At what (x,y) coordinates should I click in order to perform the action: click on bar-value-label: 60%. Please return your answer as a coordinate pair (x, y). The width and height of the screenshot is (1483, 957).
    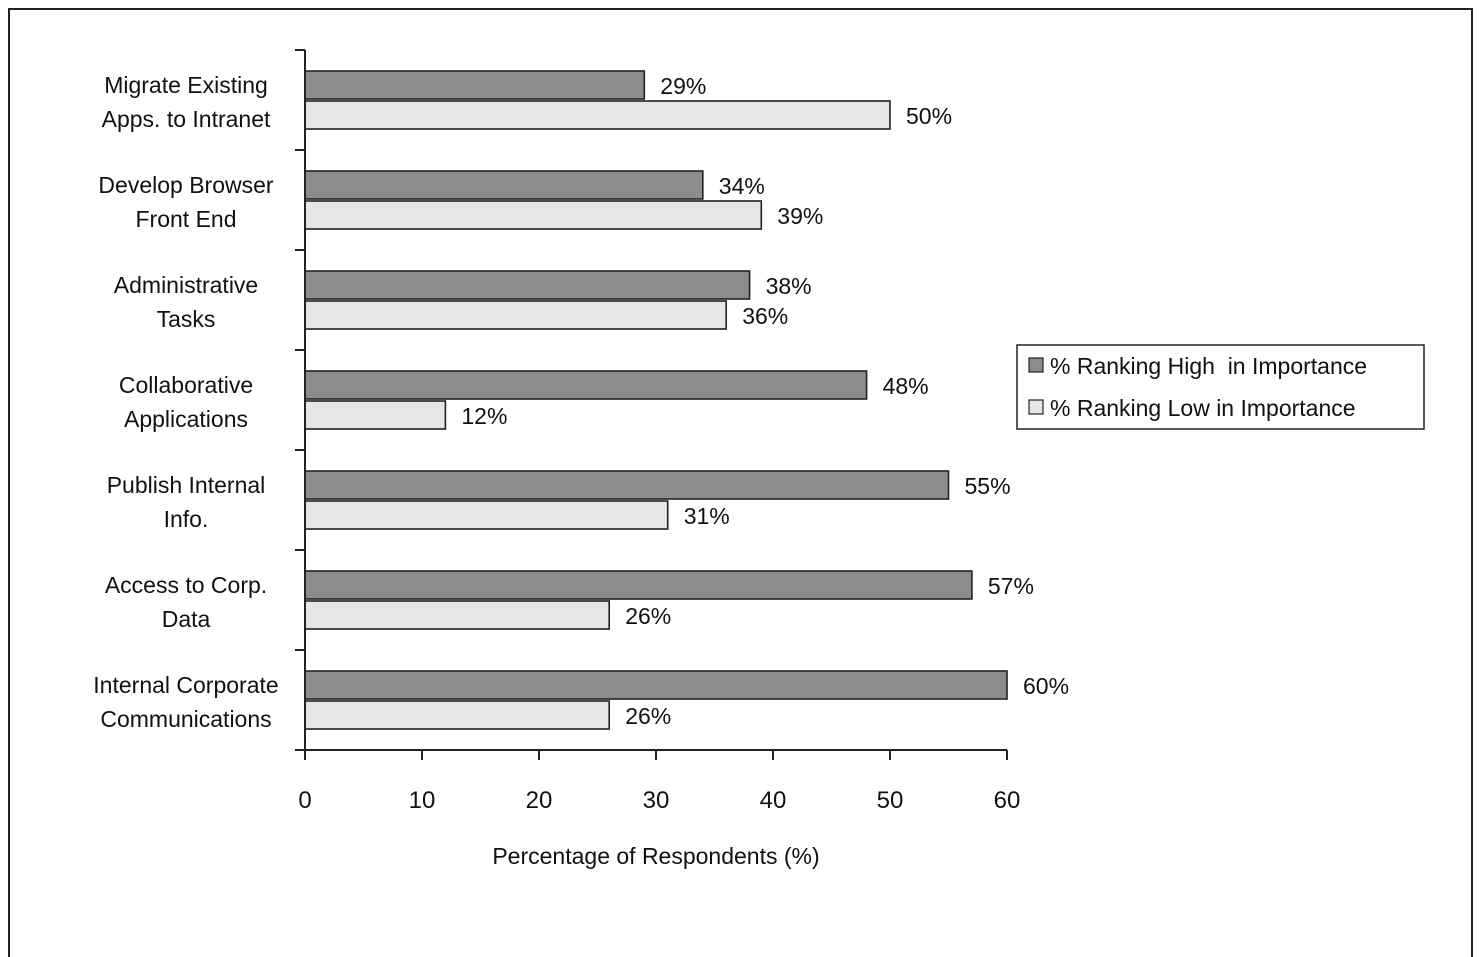
    Looking at the image, I should click on (1046, 686).